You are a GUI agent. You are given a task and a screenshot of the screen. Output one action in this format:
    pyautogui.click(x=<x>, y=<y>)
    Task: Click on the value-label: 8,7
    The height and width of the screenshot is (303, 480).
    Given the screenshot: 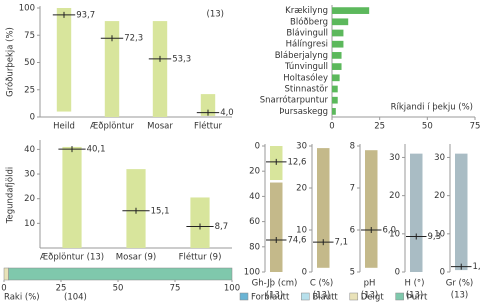 What is the action you would take?
    pyautogui.click(x=222, y=227)
    